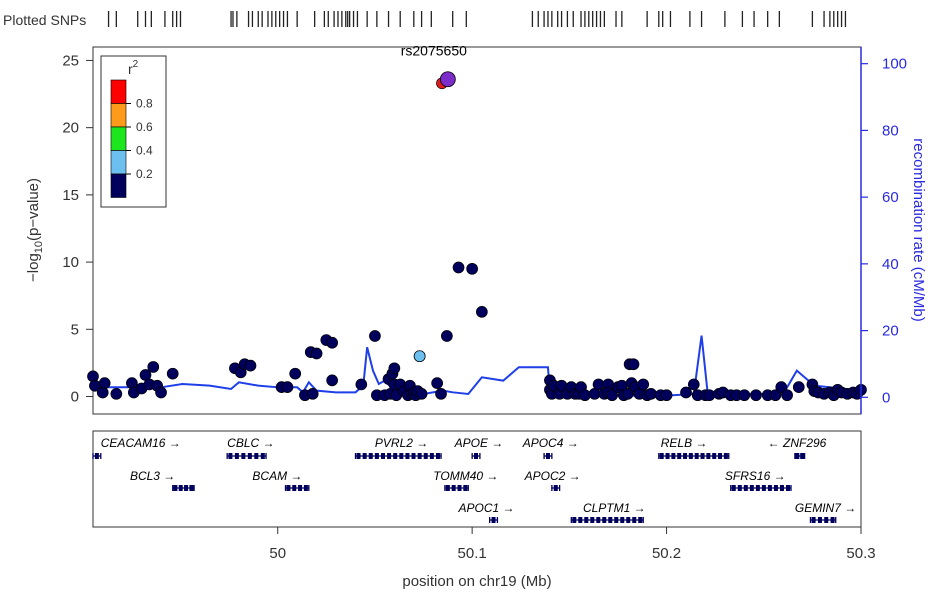 The width and height of the screenshot is (943, 604). What do you see at coordinates (75, 397) in the screenshot?
I see `y-tick-label: 0` at bounding box center [75, 397].